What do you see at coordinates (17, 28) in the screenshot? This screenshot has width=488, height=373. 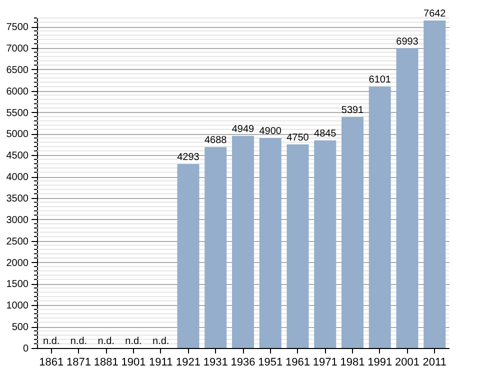 I see `y-tick-label: 7500` at bounding box center [17, 28].